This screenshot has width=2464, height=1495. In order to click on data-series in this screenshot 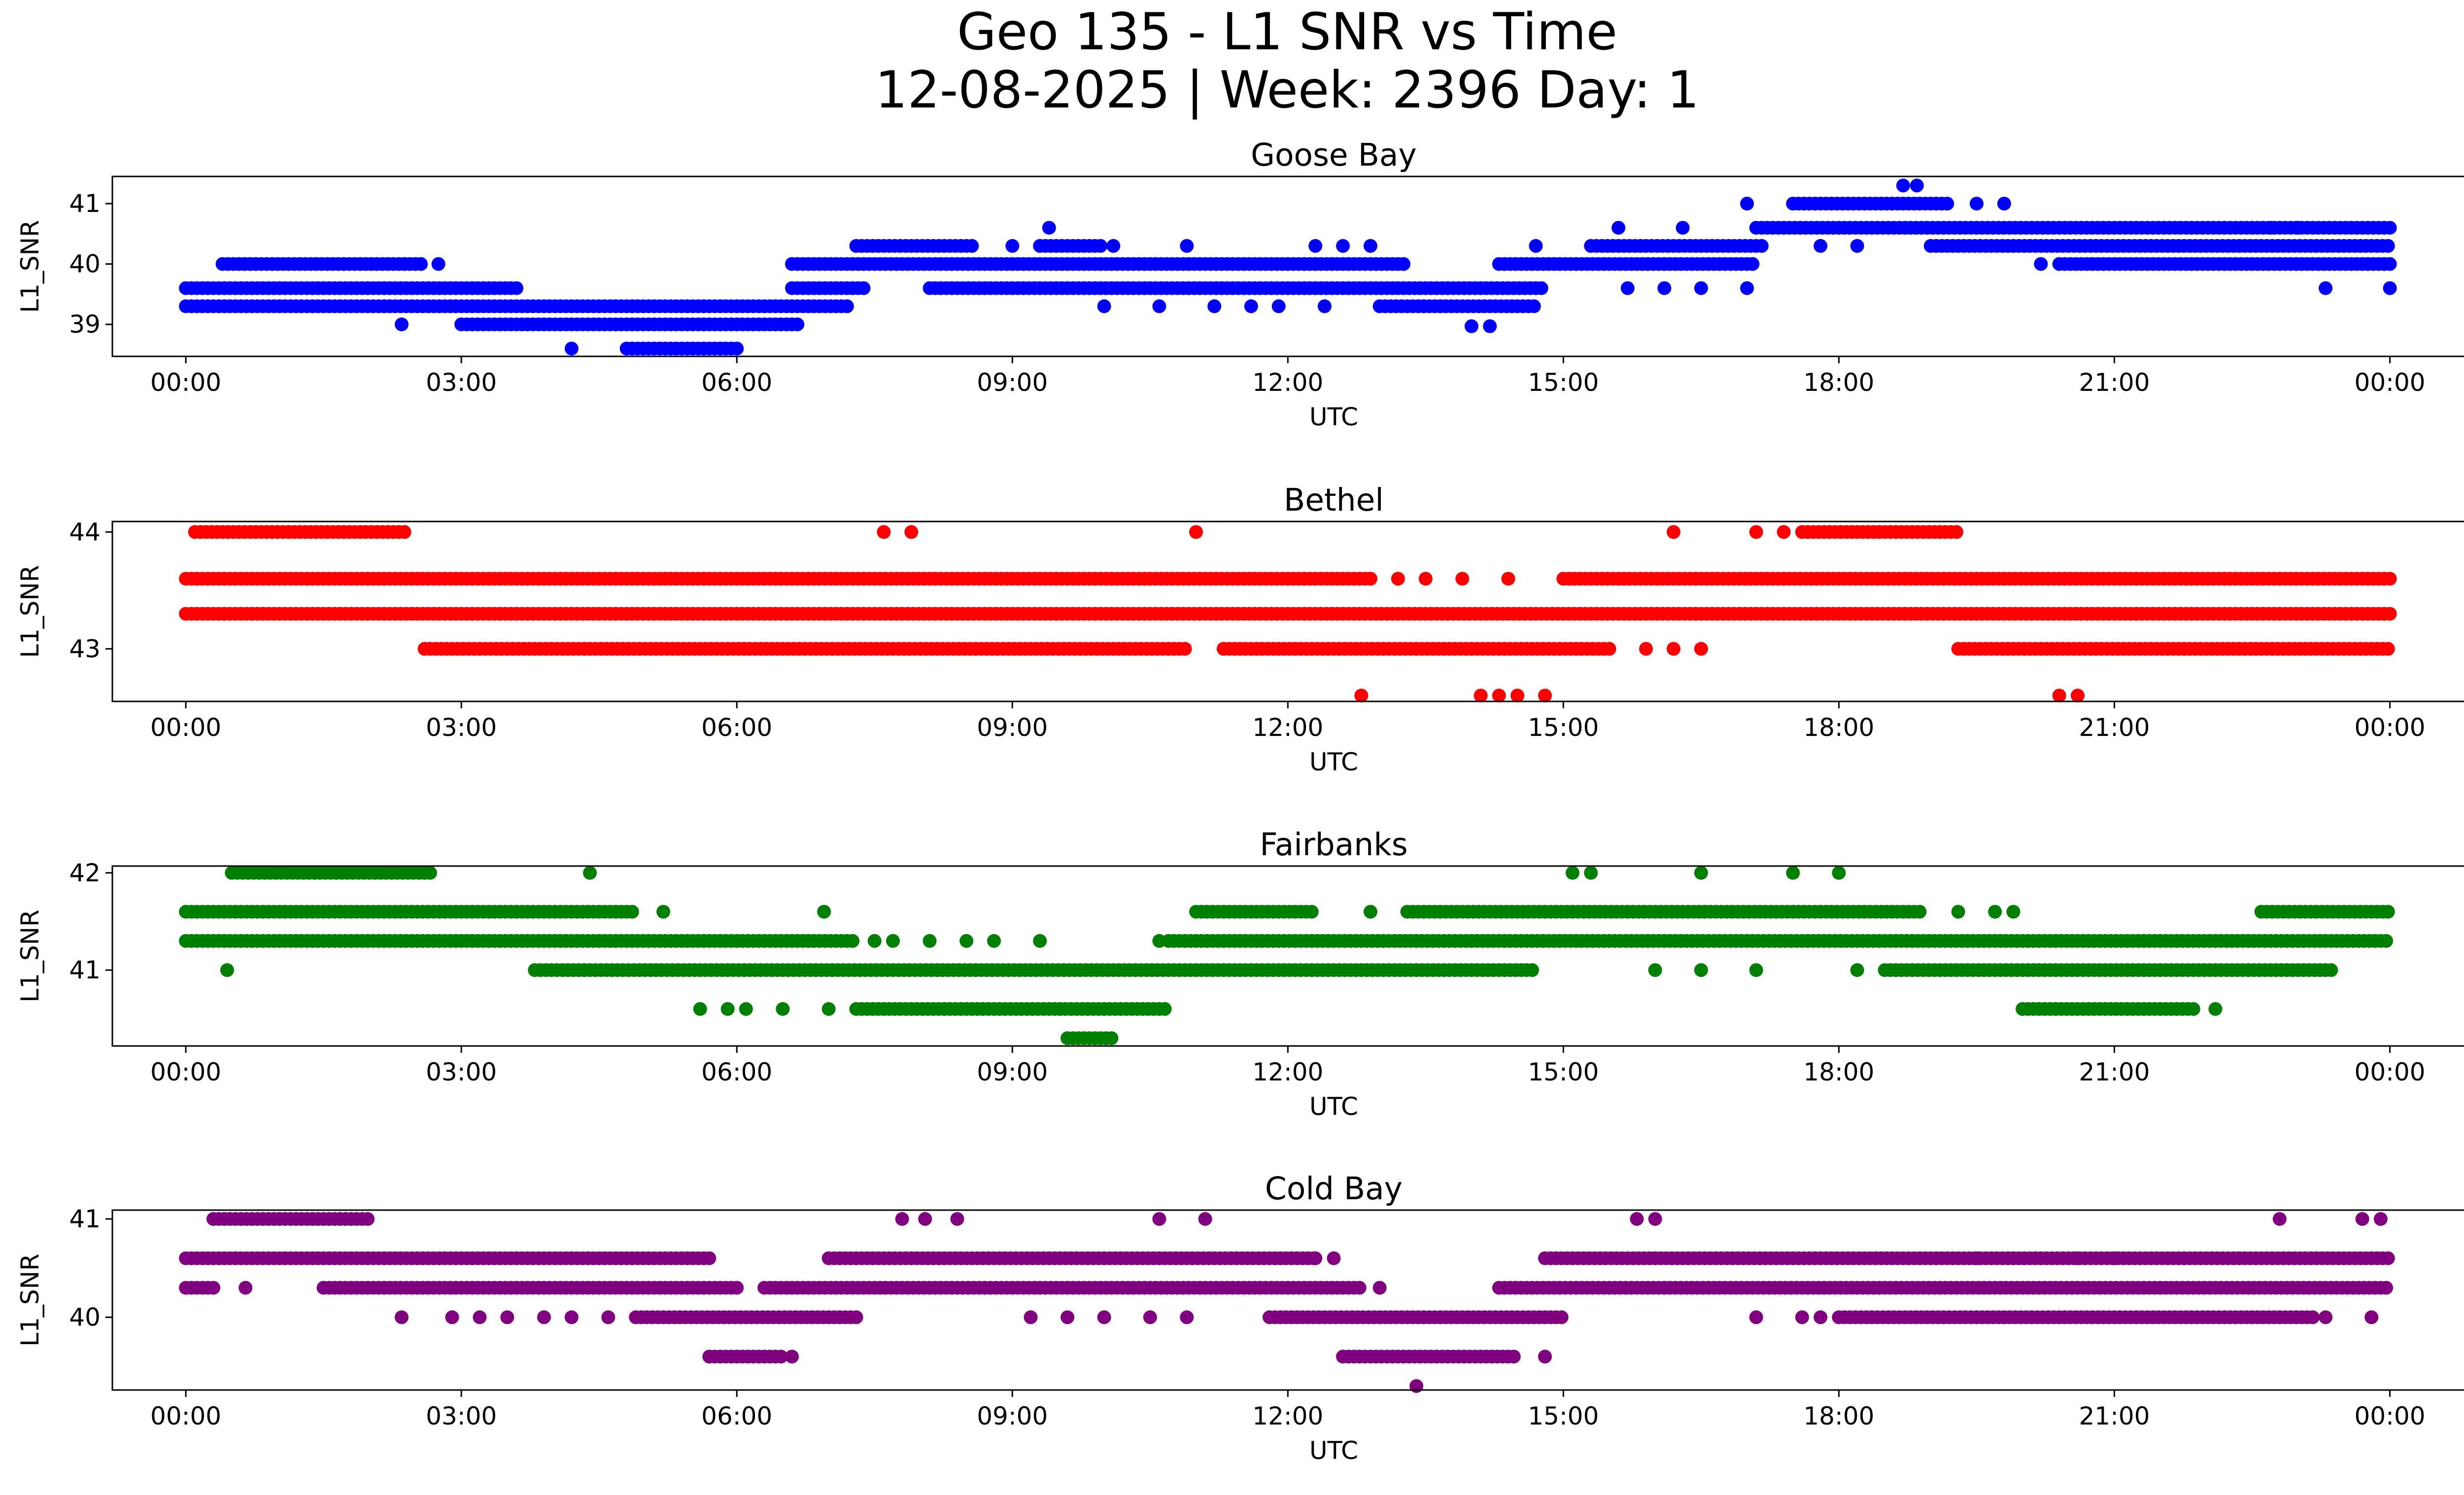, I will do `click(1287, 955)`.